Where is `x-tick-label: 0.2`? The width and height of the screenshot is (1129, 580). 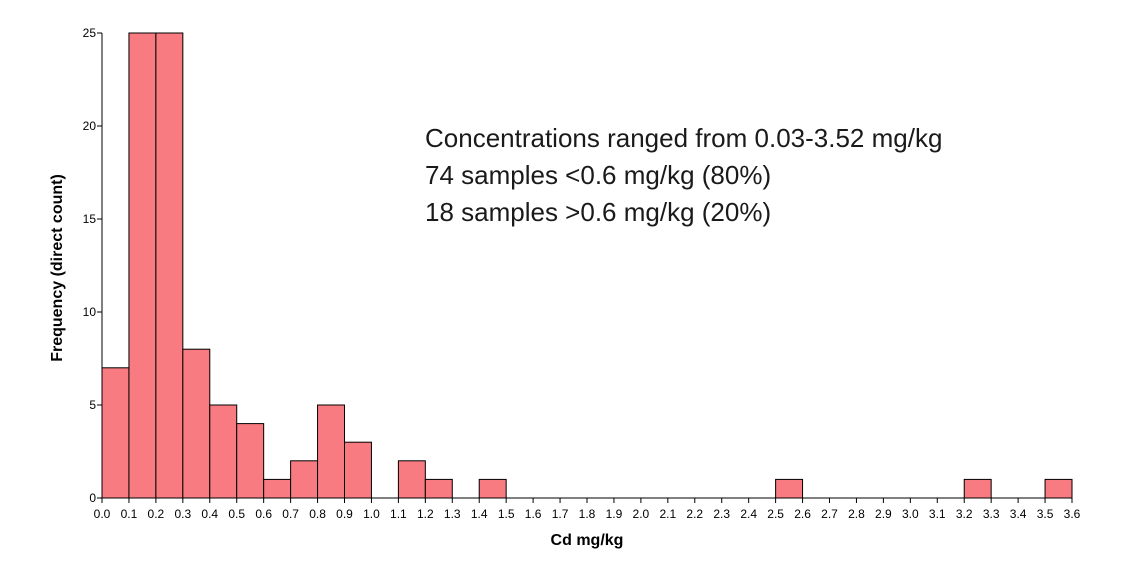 x-tick-label: 0.2 is located at coordinates (156, 514).